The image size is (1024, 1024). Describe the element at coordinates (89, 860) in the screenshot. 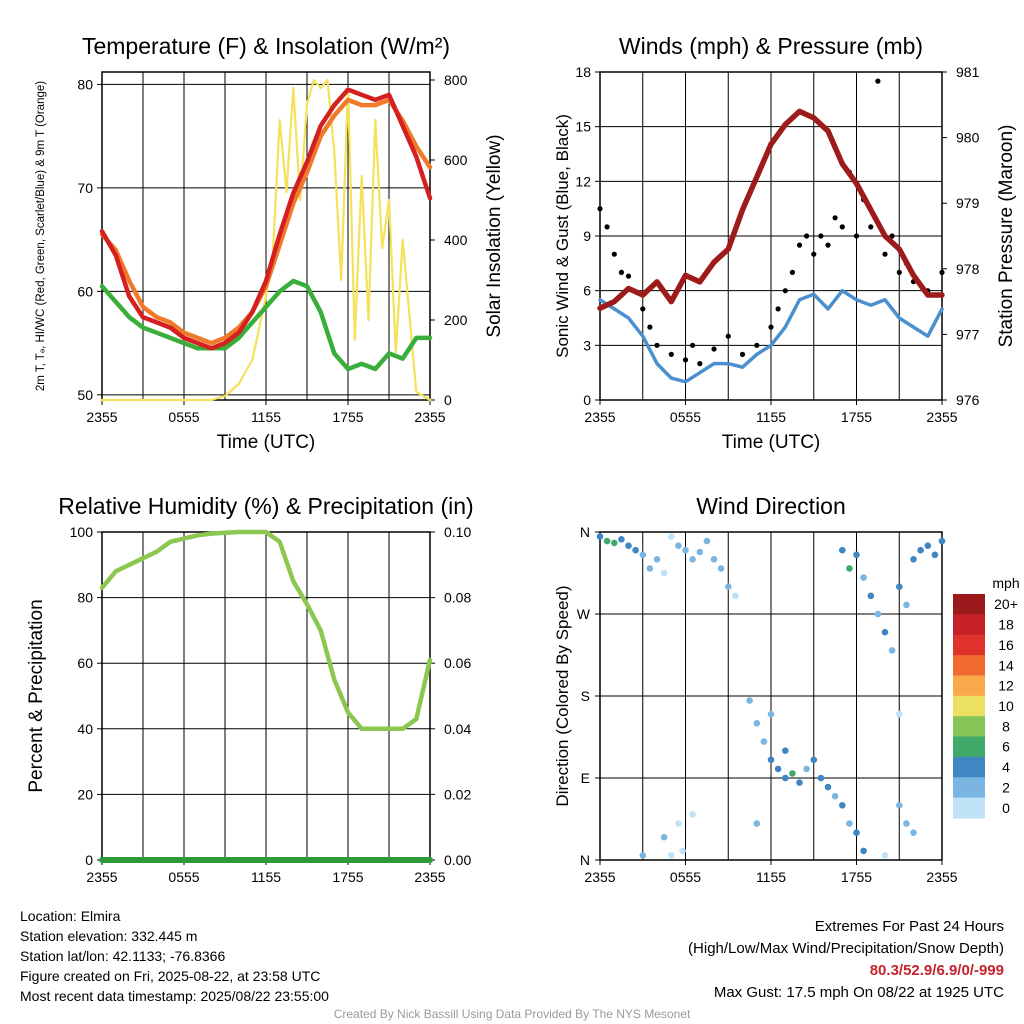

I see `y-tick-label: 0` at that location.